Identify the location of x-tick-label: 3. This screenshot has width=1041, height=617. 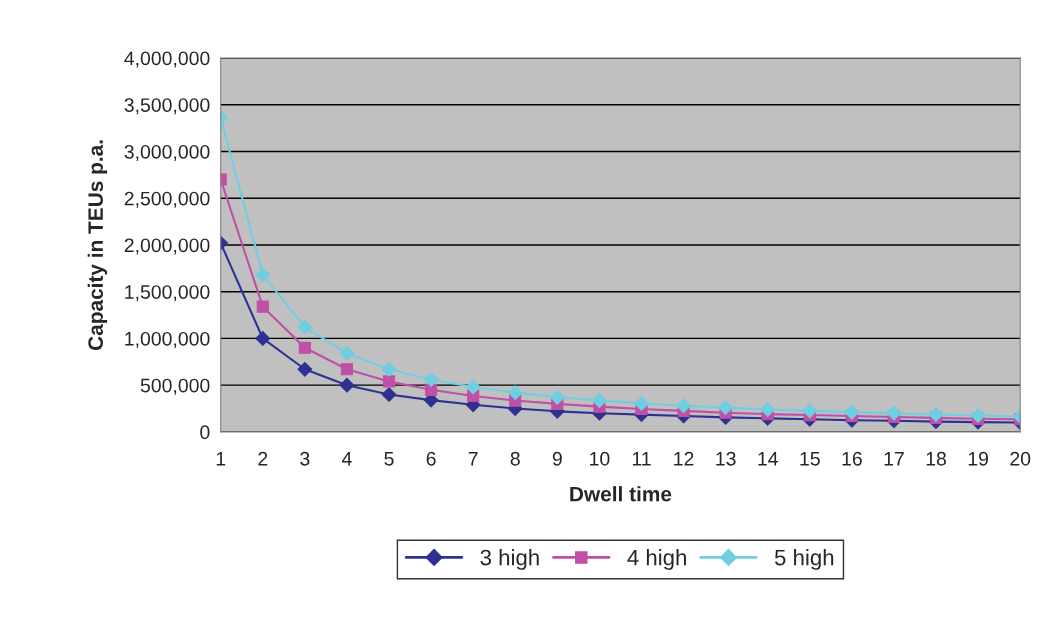
(305, 458).